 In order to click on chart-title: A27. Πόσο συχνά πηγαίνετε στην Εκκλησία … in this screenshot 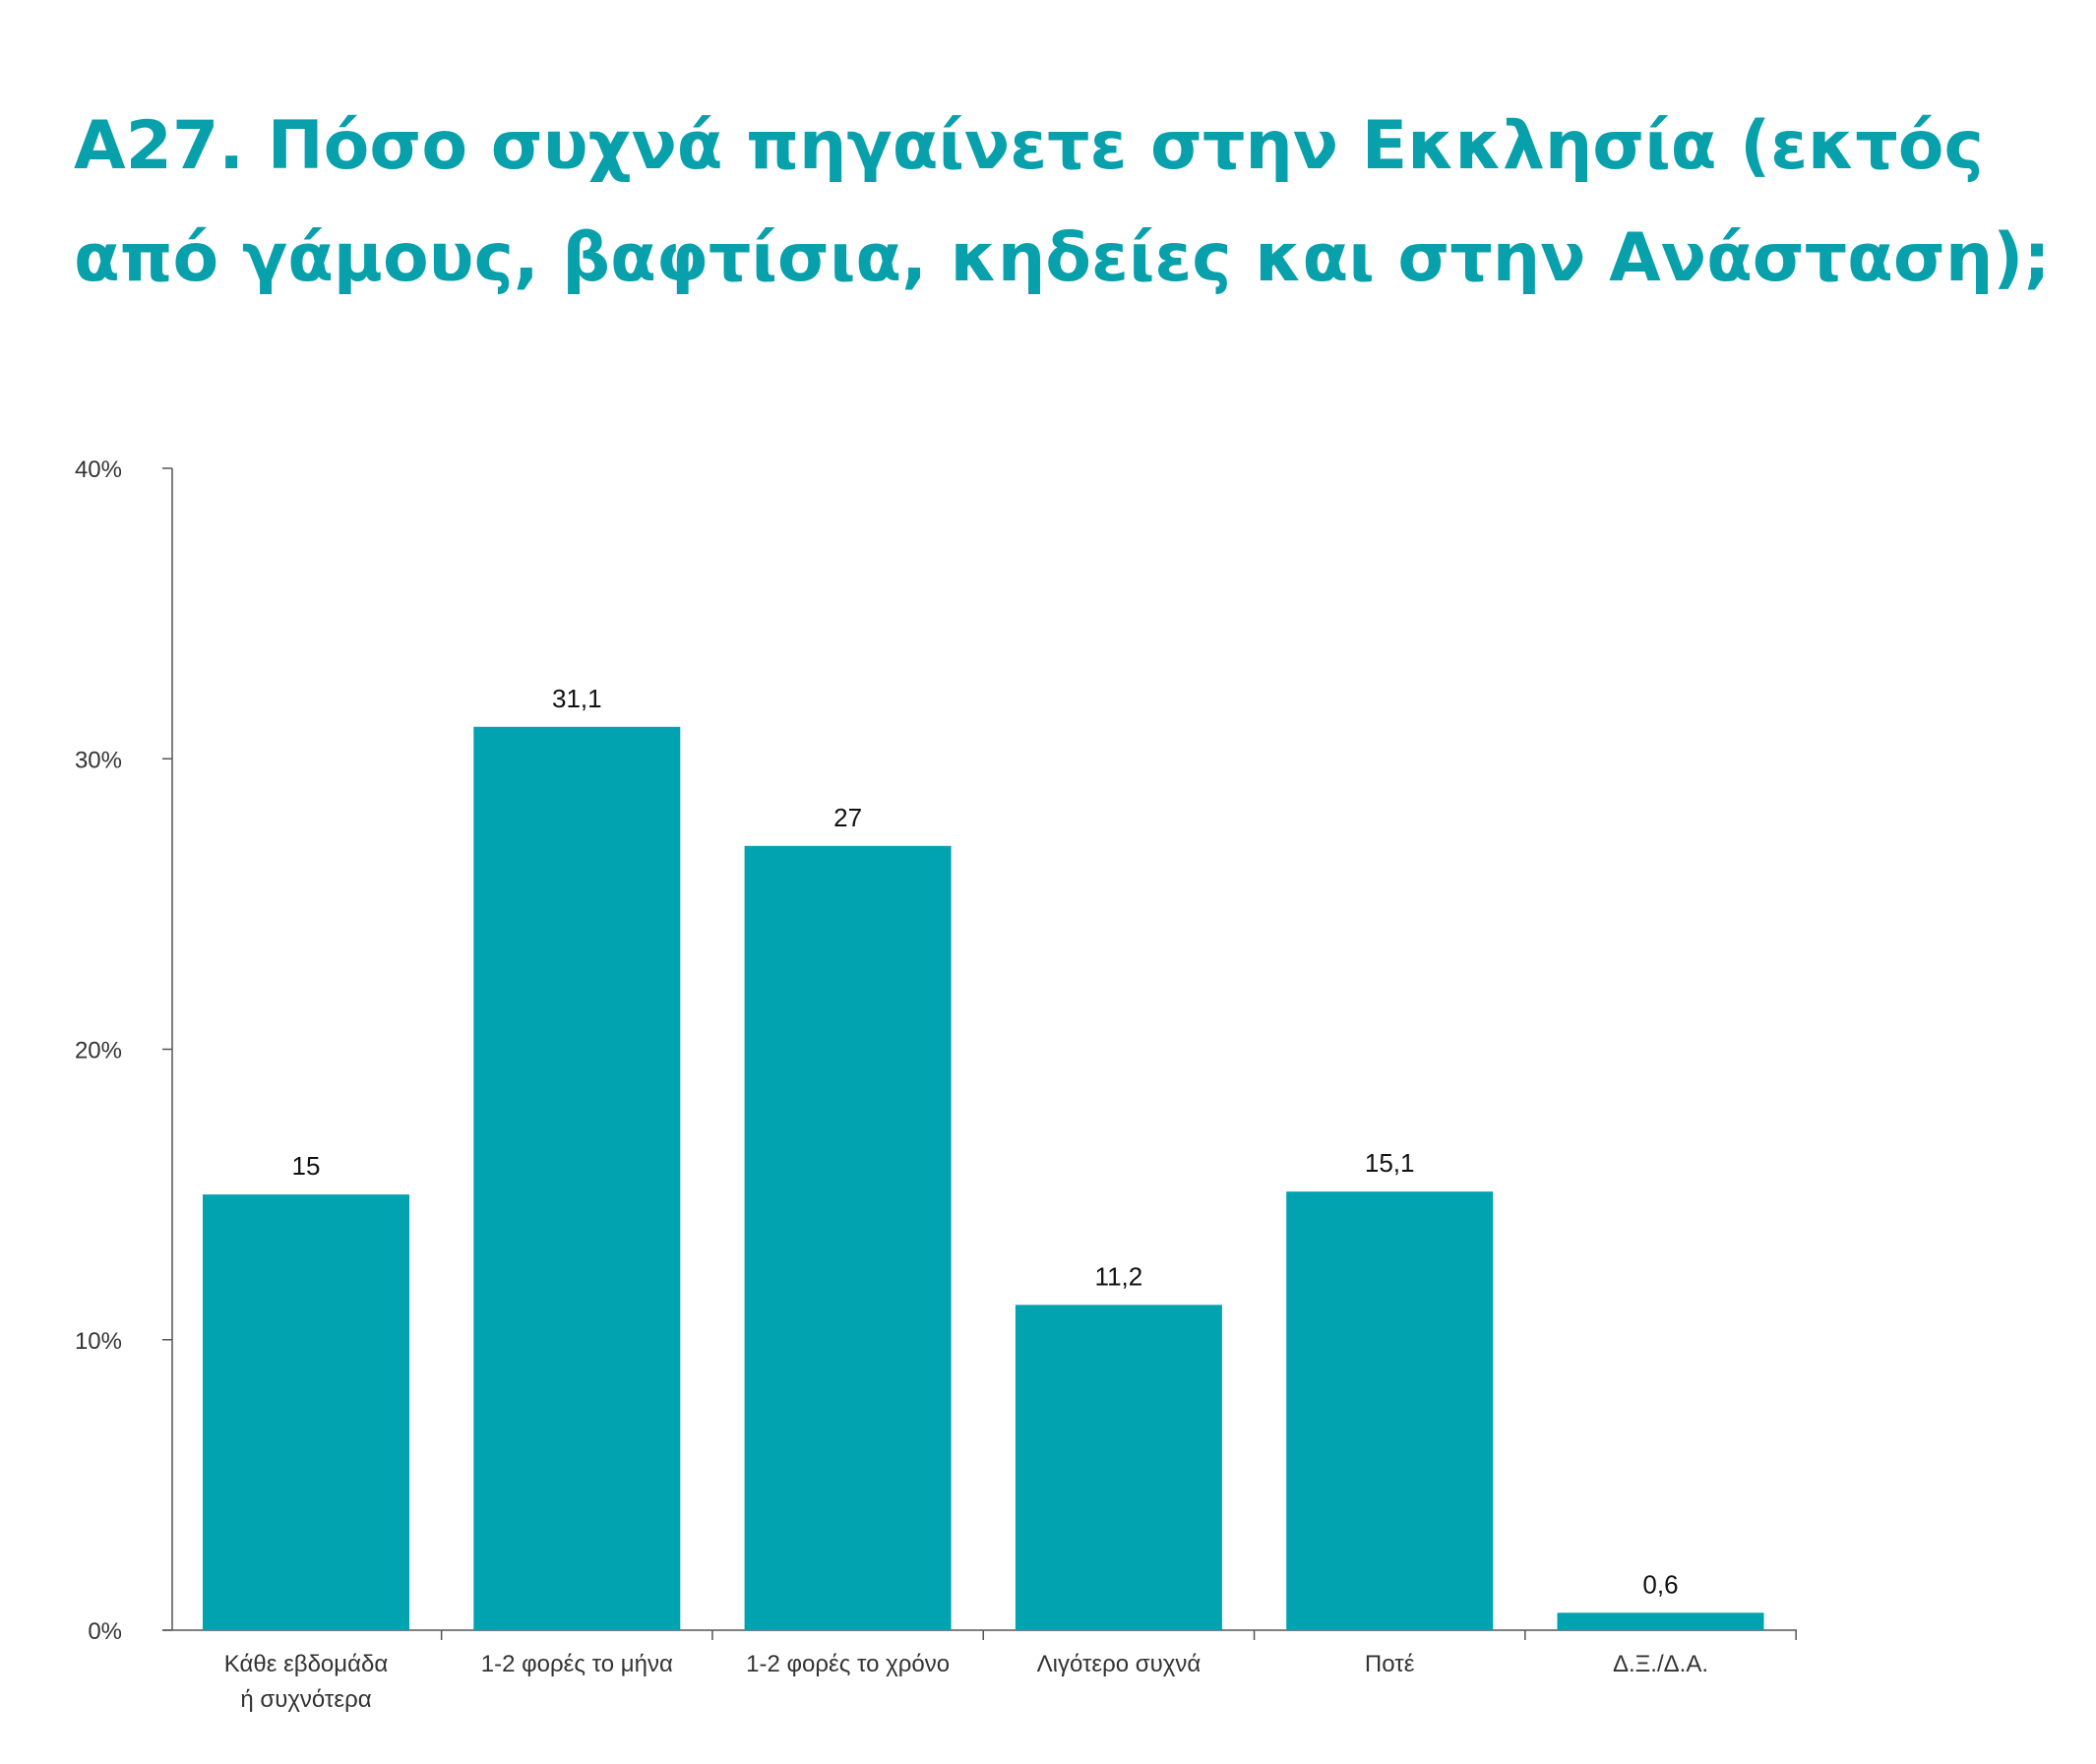, I will do `click(1068, 203)`.